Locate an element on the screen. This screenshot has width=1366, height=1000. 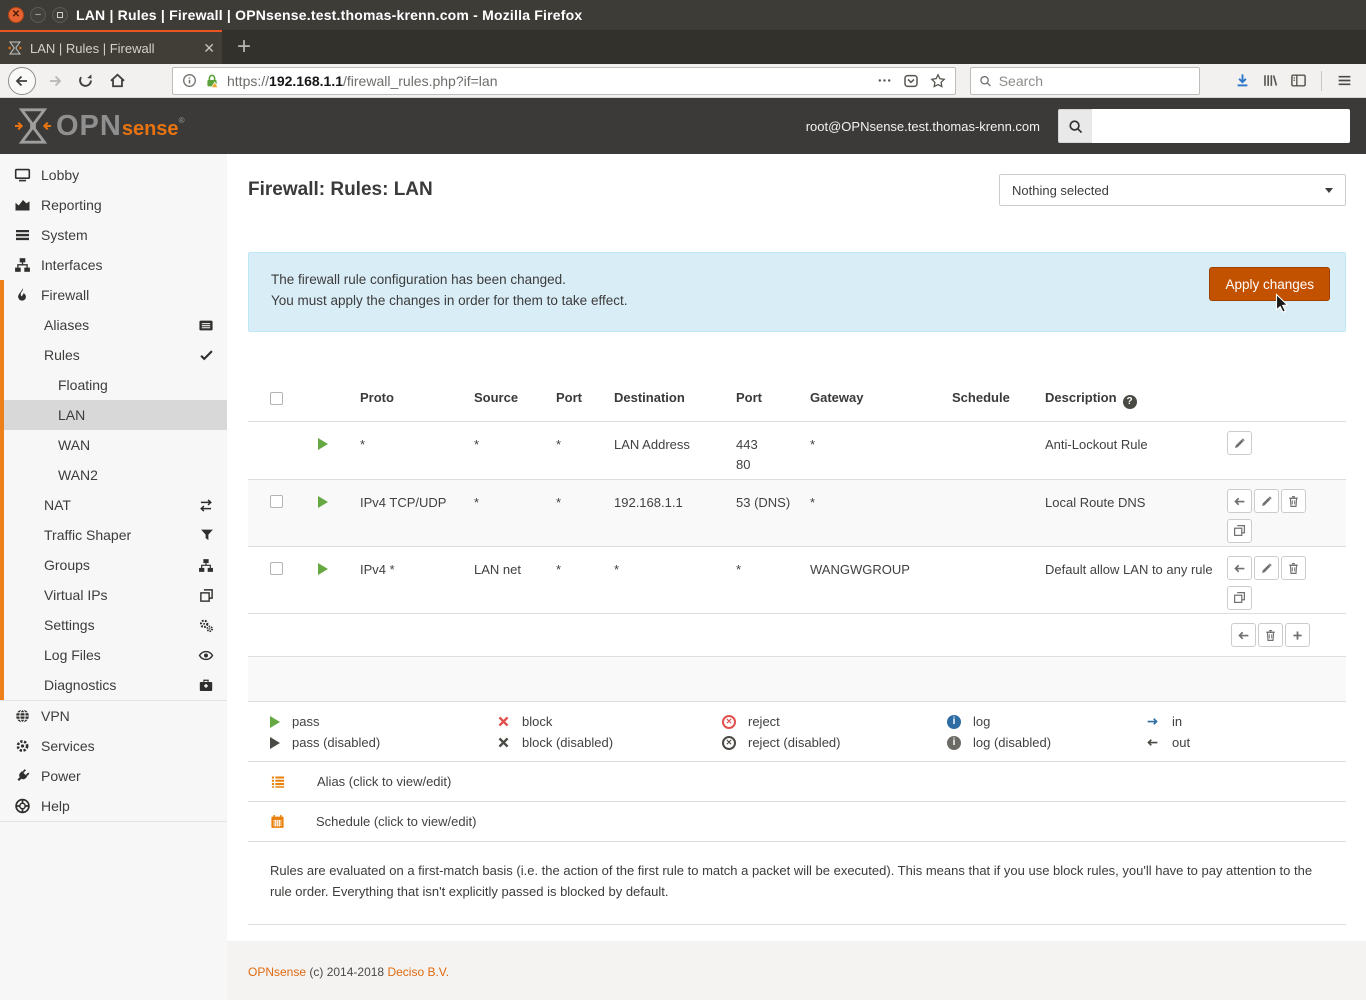
lock-warning-icon is located at coordinates (212, 81).